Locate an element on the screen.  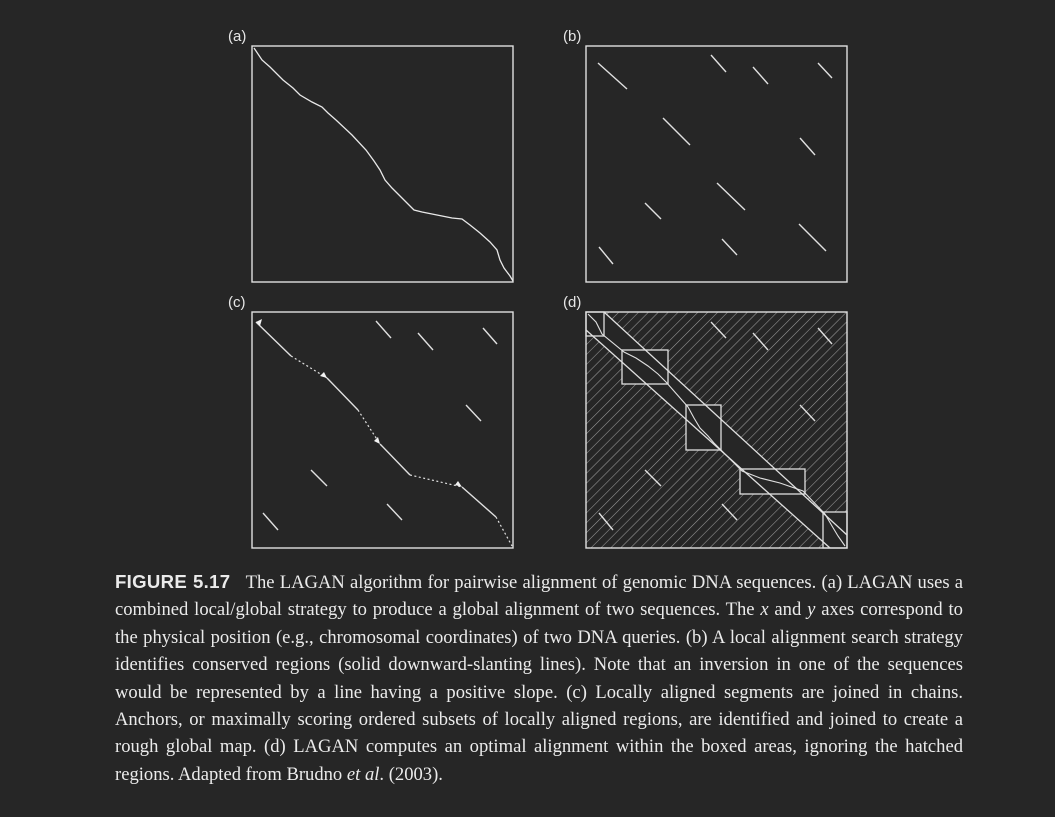
panel-d is located at coordinates (716, 430).